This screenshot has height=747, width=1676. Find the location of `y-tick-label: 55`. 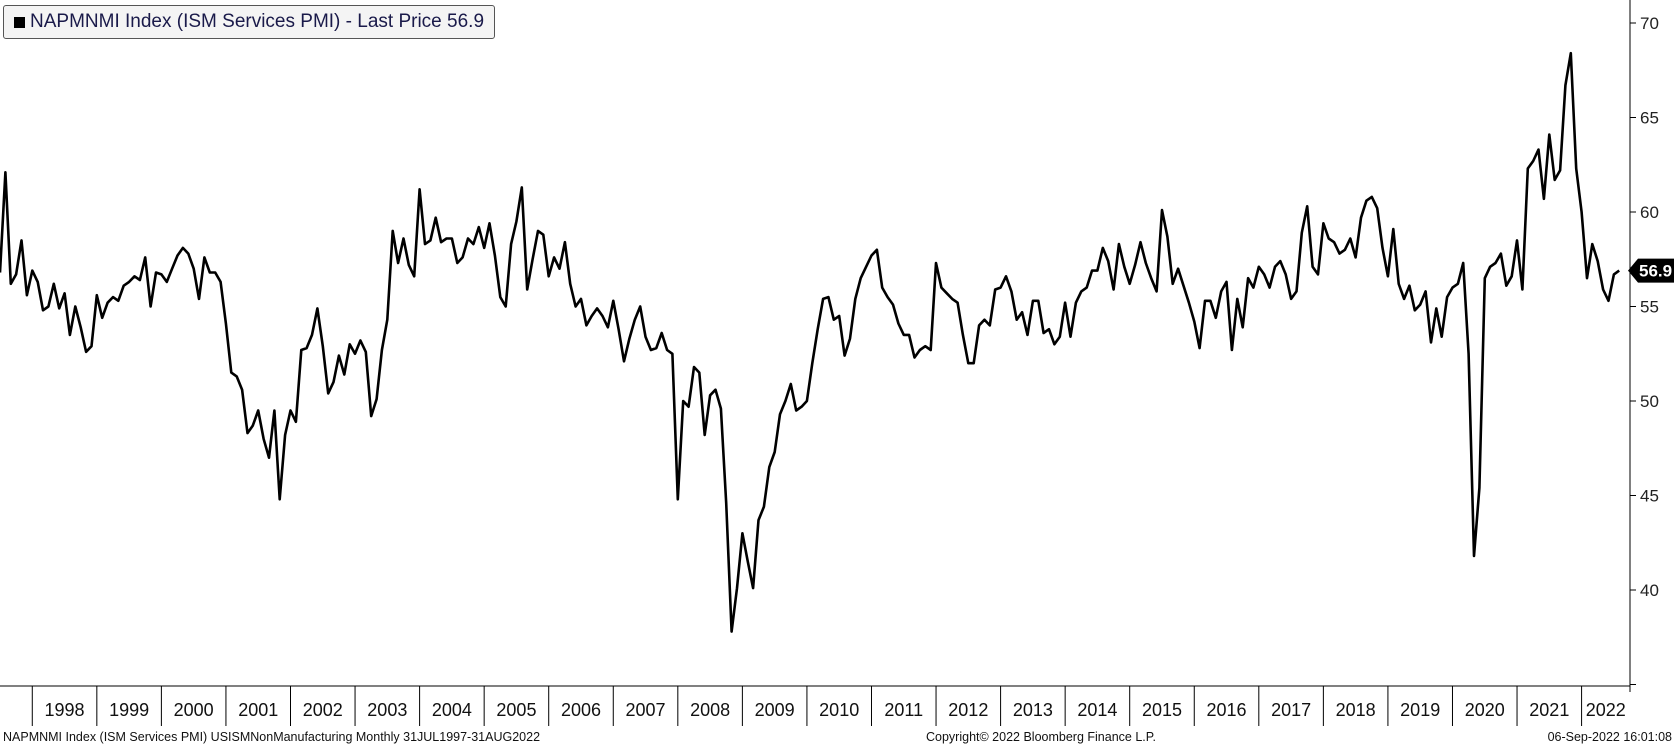

y-tick-label: 55 is located at coordinates (1649, 307).